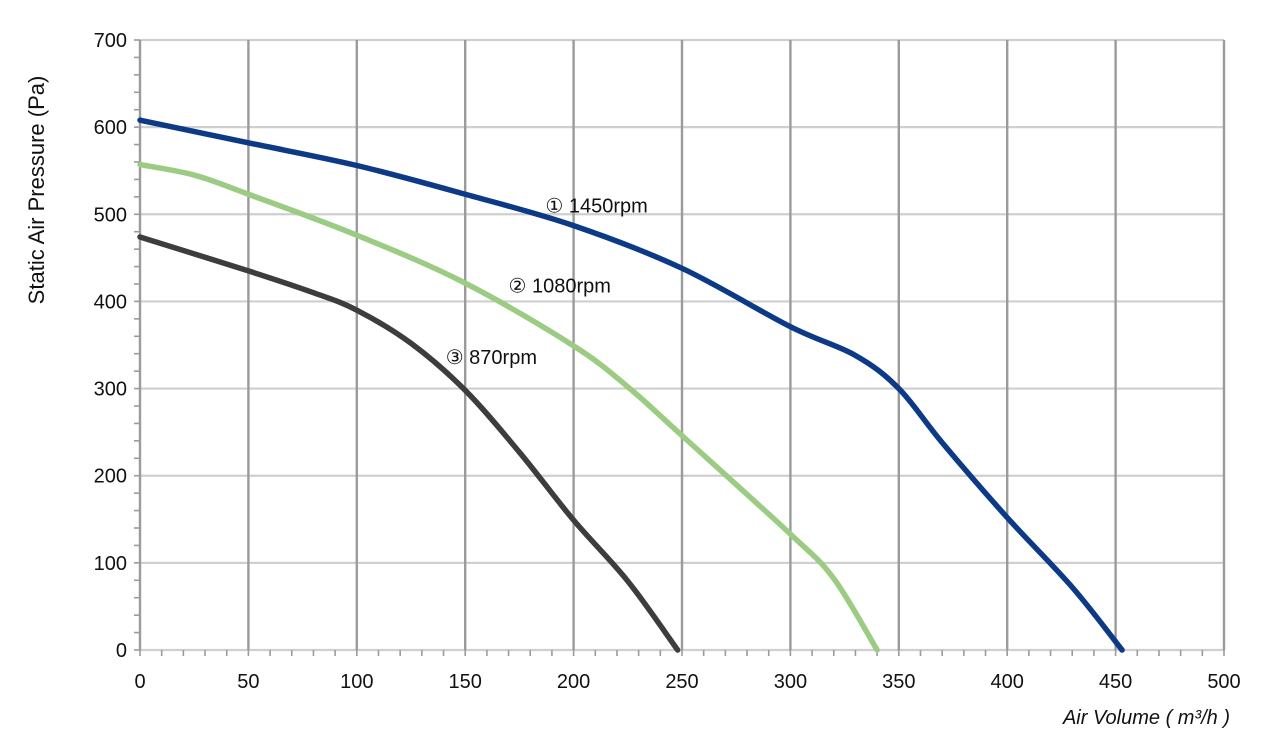 The image size is (1266, 754). Describe the element at coordinates (110, 390) in the screenshot. I see `y-tick-label: 300` at that location.